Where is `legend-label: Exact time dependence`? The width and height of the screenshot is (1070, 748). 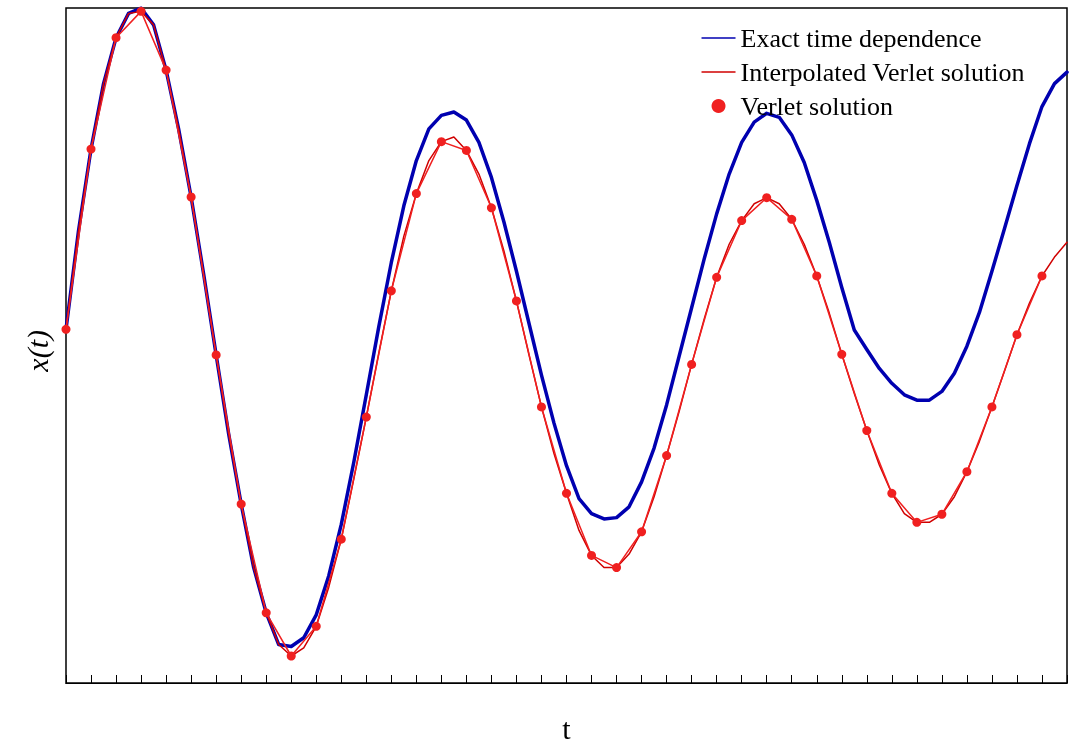
legend-label: Exact time dependence is located at coordinates (861, 38).